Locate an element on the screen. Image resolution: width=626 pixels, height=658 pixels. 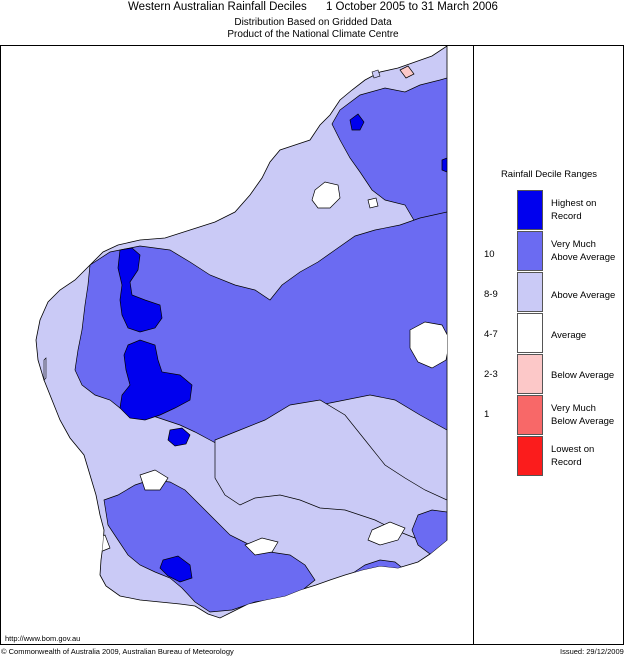
legend-swatch-very-much-below is located at coordinates (530, 415).